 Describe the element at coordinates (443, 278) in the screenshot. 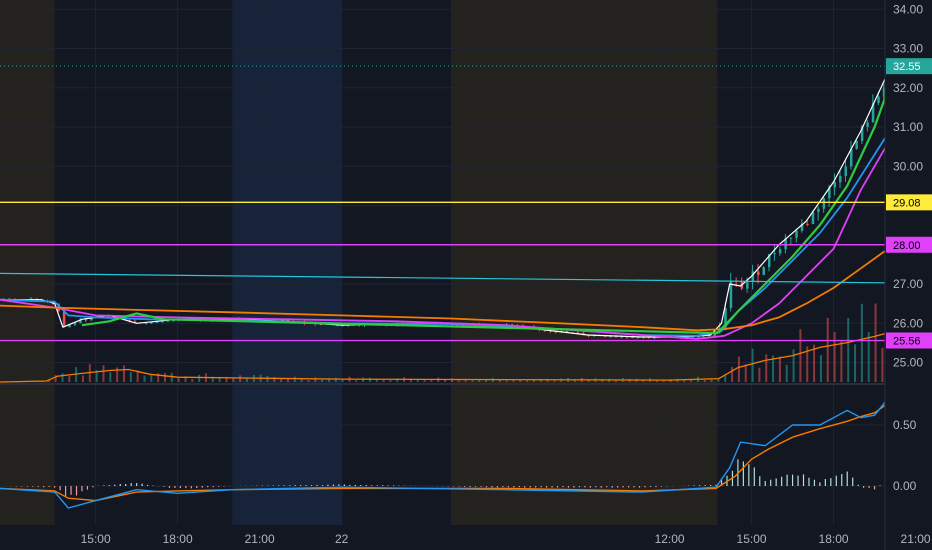

I see `trend-line` at that location.